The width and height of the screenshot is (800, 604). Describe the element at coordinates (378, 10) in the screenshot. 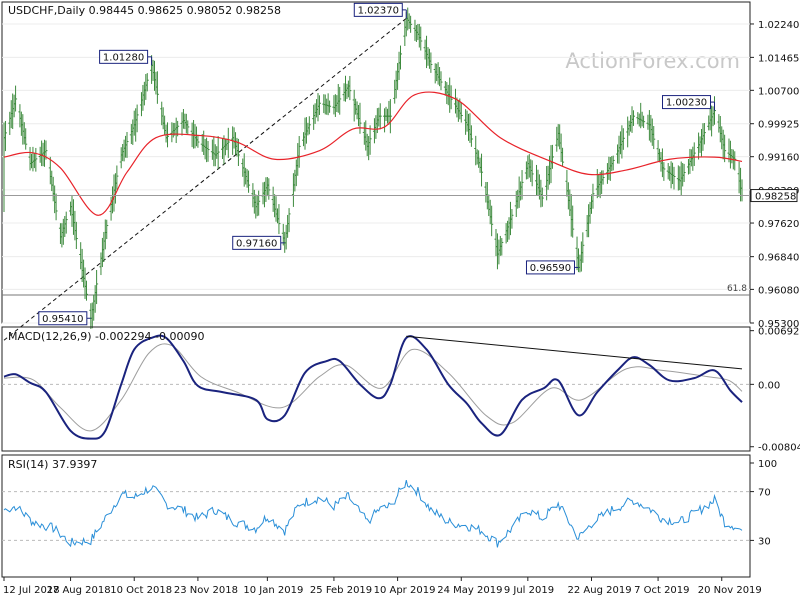

I see `annotation-label: 1.02370` at that location.